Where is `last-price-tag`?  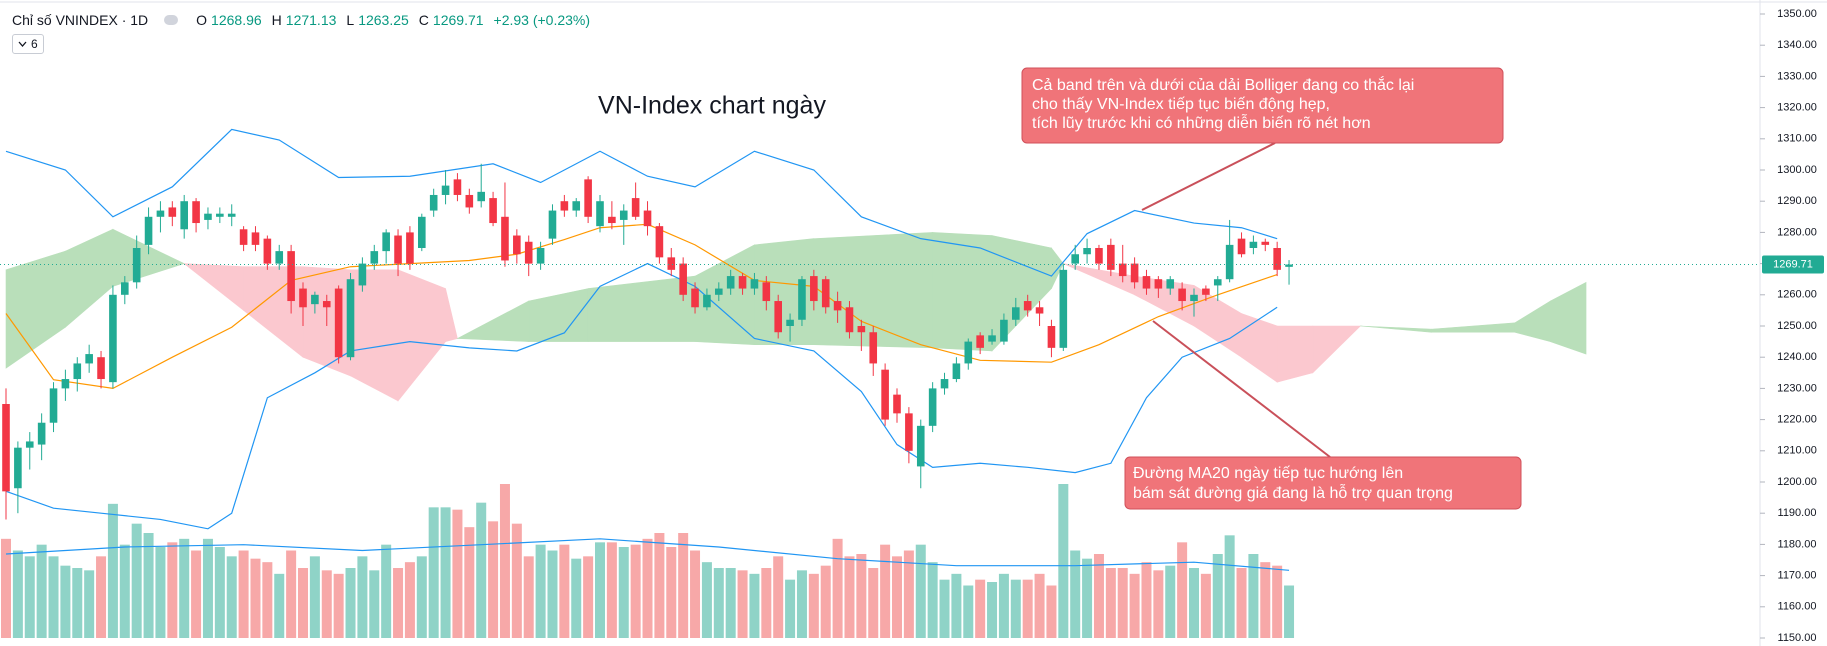 last-price-tag is located at coordinates (1793, 264).